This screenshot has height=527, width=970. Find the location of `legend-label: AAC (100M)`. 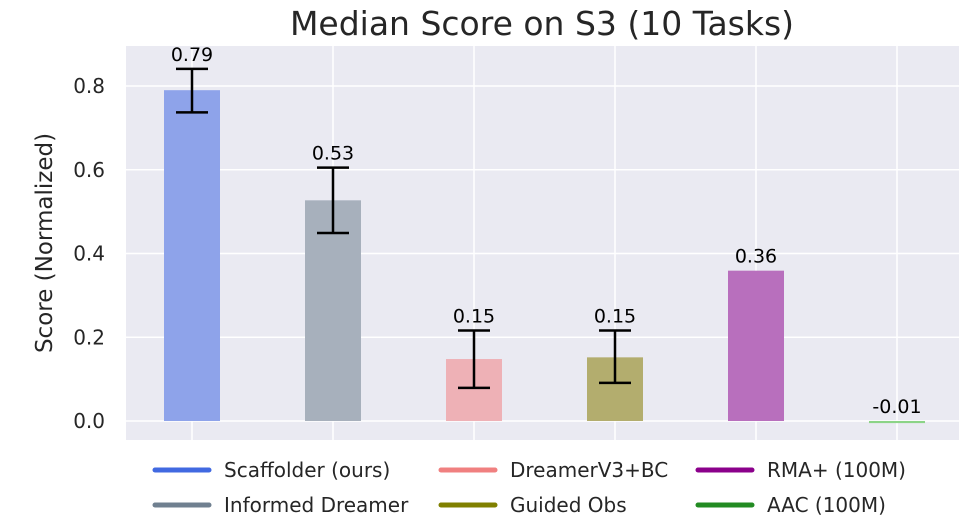

legend-label: AAC (100M) is located at coordinates (826, 505).